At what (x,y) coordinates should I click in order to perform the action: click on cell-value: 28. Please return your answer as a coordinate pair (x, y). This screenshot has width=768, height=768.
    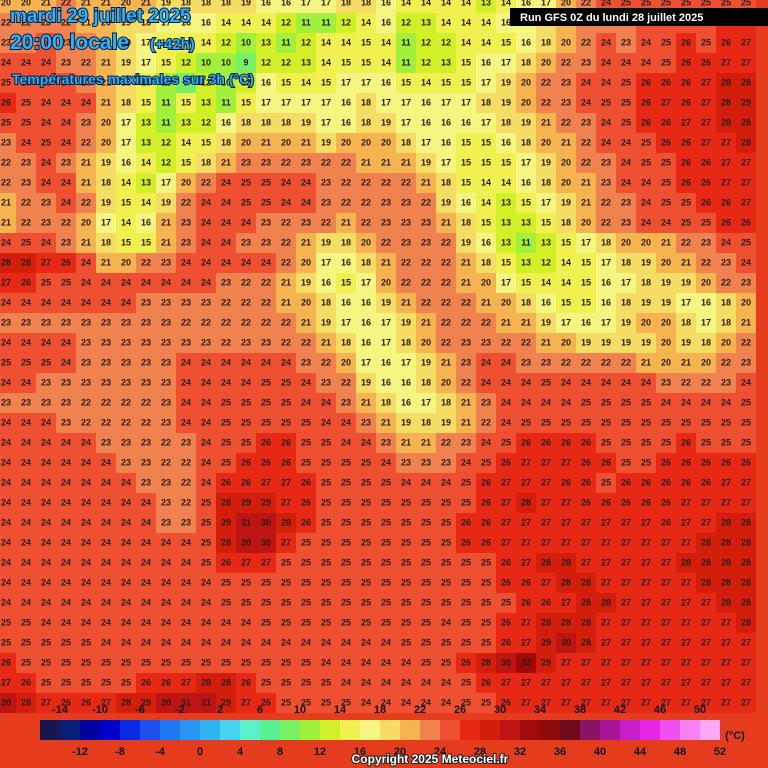
    Looking at the image, I should click on (206, 682).